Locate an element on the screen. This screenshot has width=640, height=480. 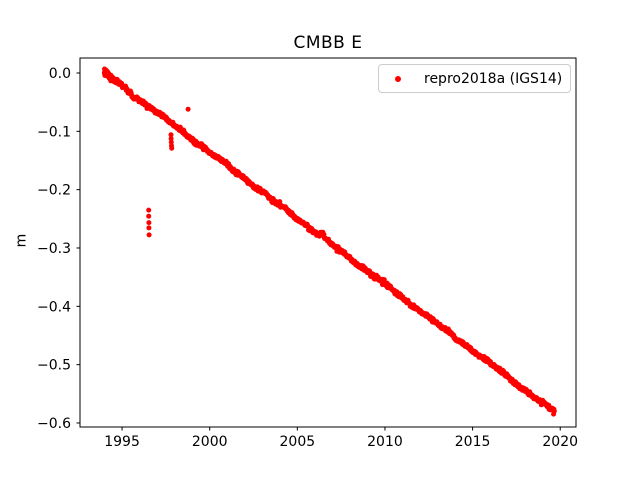
y-tick-label: −0.6 is located at coordinates (54, 424).